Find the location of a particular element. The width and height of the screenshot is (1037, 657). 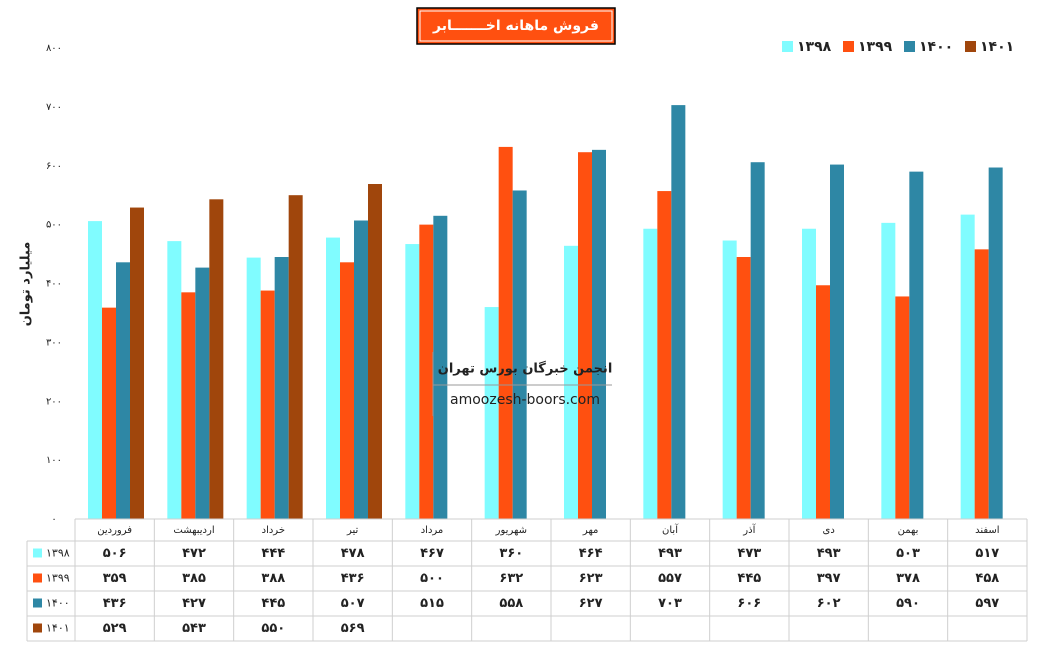

title-box-inner is located at coordinates (516, 26).